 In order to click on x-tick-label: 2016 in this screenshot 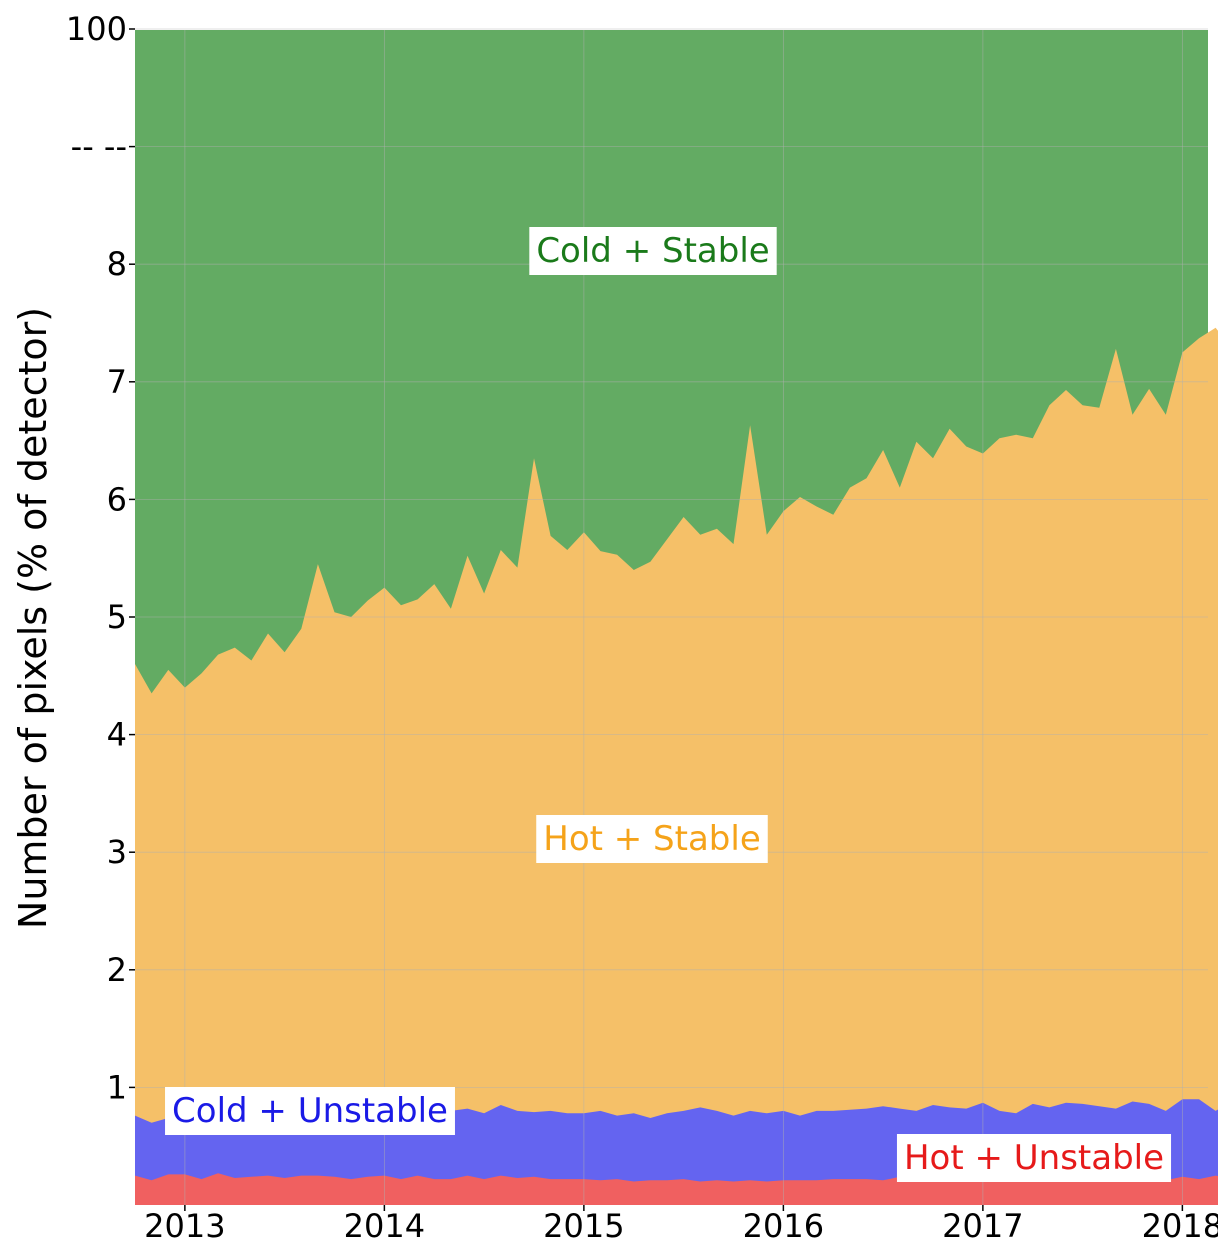, I will do `click(783, 1226)`.